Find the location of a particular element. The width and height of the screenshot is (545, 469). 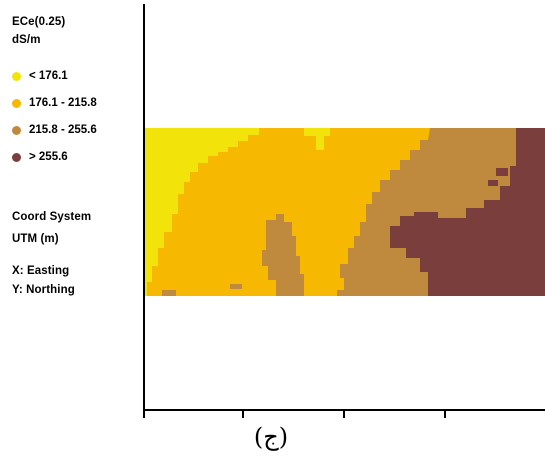

legend-item-label: > 255.6 is located at coordinates (48, 157).